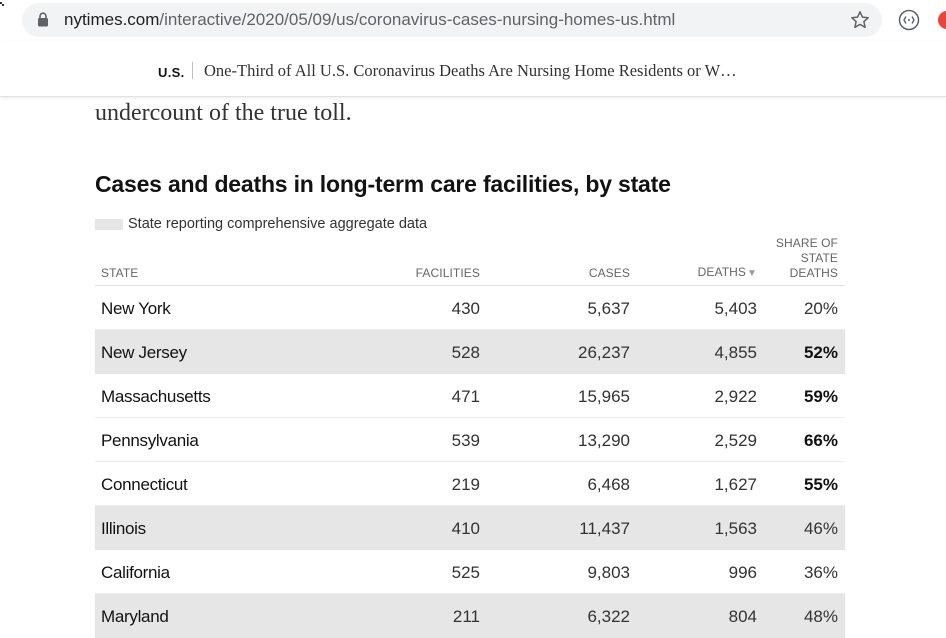 The width and height of the screenshot is (946, 638). What do you see at coordinates (223, 113) in the screenshot?
I see `article-body-text: undercount of the true toll.` at bounding box center [223, 113].